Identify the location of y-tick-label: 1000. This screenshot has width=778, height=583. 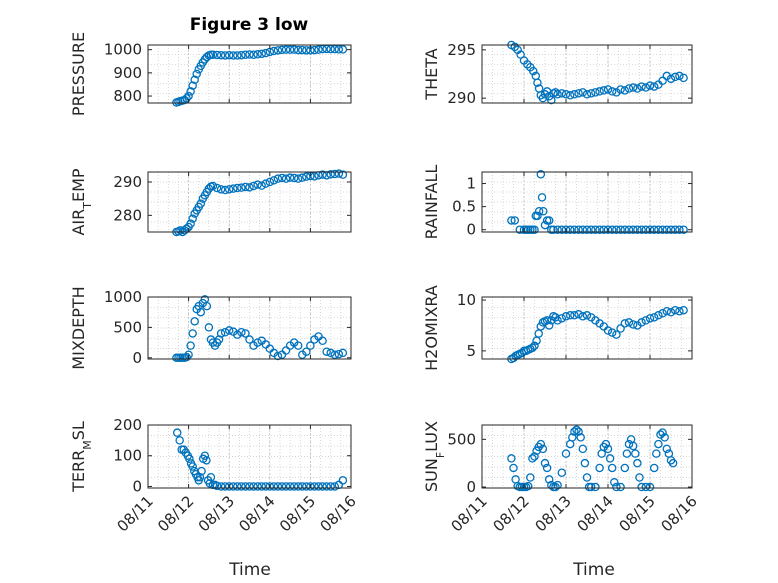
(123, 50).